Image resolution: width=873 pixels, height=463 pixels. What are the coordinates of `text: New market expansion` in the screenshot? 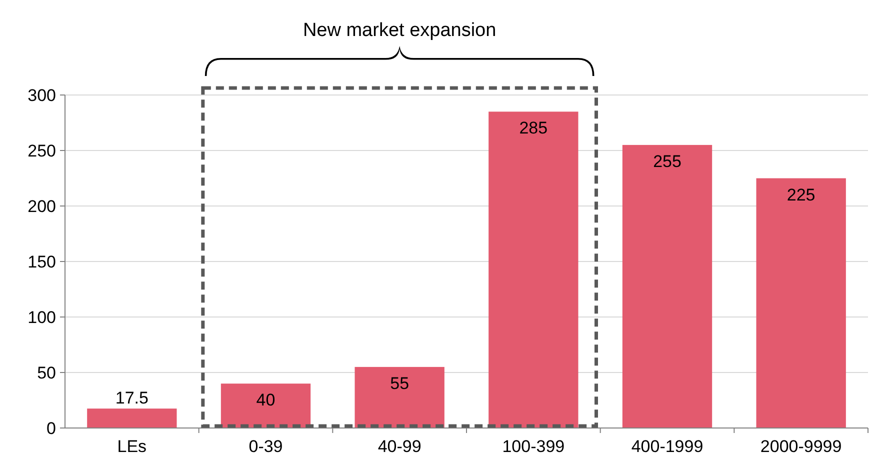 It's located at (399, 30).